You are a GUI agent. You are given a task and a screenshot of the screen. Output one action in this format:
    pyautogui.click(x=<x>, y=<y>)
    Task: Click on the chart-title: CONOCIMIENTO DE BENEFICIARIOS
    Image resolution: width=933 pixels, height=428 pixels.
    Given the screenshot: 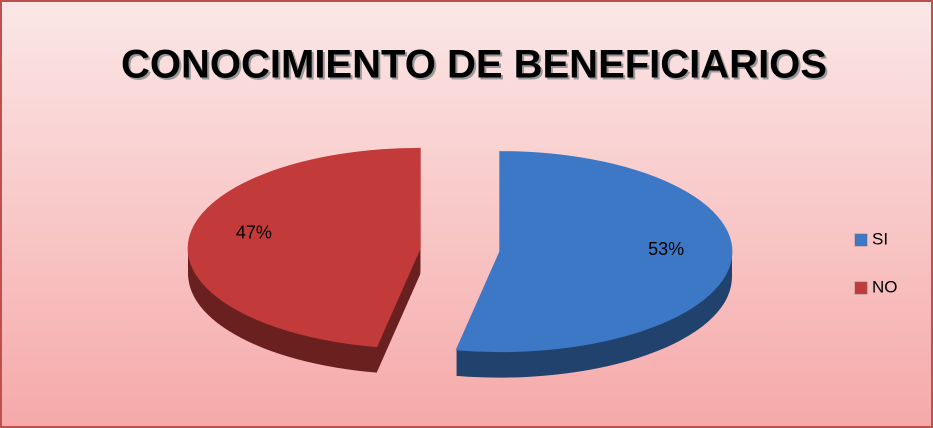 What is the action you would take?
    pyautogui.click(x=474, y=65)
    